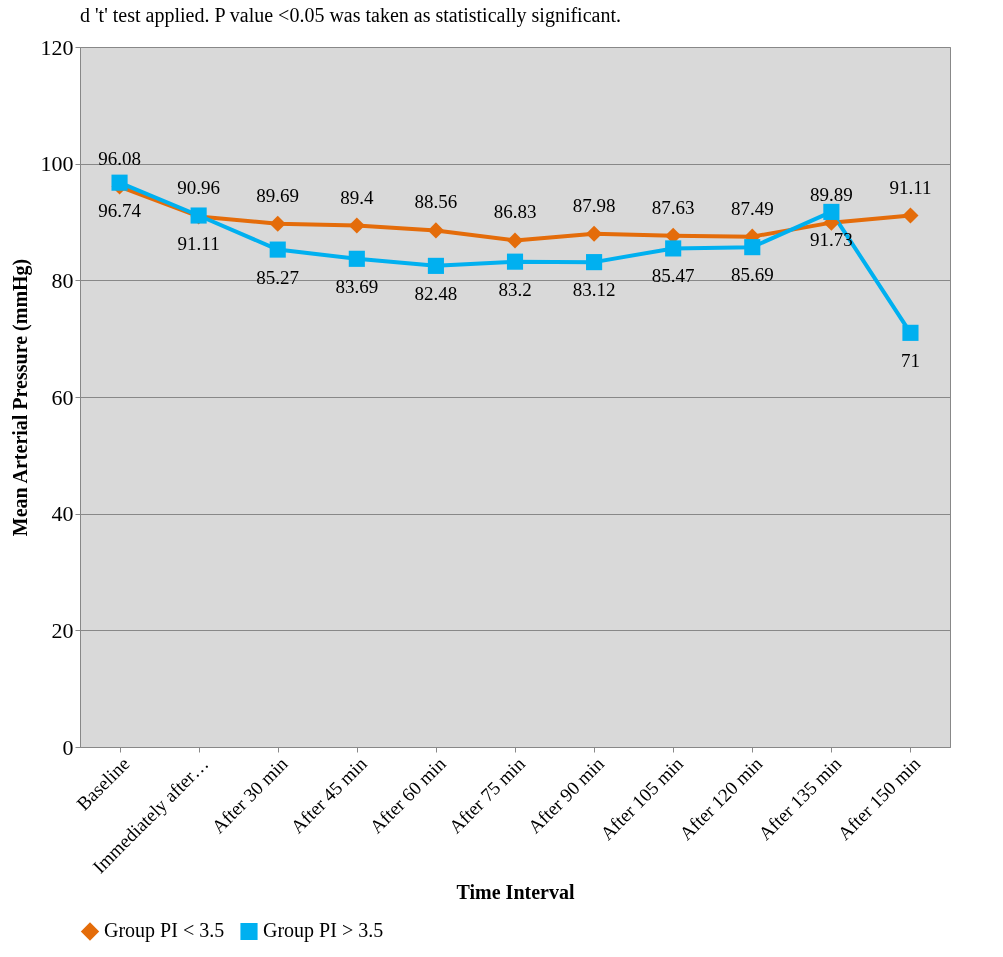  What do you see at coordinates (57, 47) in the screenshot?
I see `y-tick-label: 120` at bounding box center [57, 47].